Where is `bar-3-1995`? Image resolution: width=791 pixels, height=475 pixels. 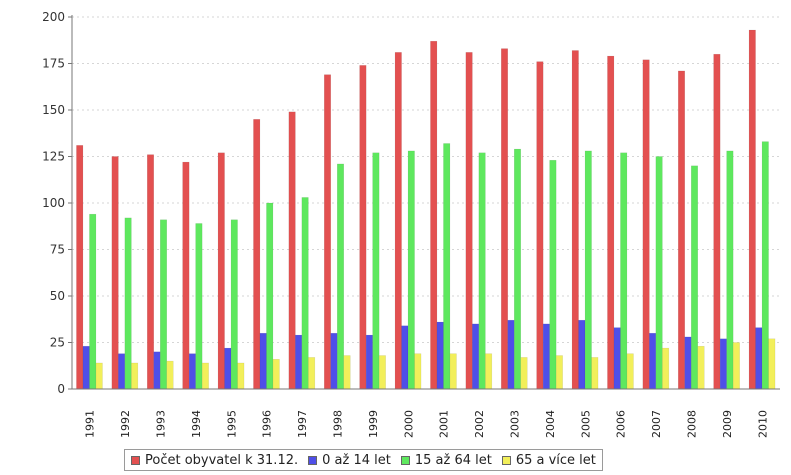 bar-3-1995 is located at coordinates (241, 376).